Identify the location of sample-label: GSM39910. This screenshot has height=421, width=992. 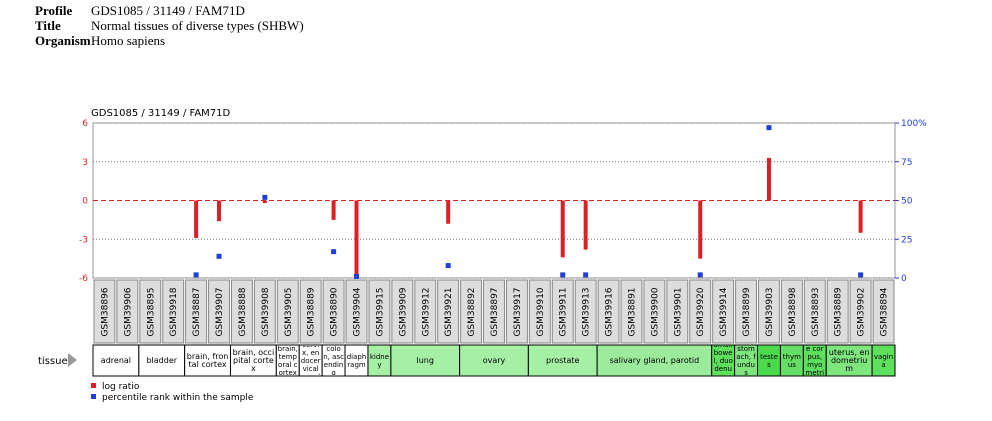
(541, 311).